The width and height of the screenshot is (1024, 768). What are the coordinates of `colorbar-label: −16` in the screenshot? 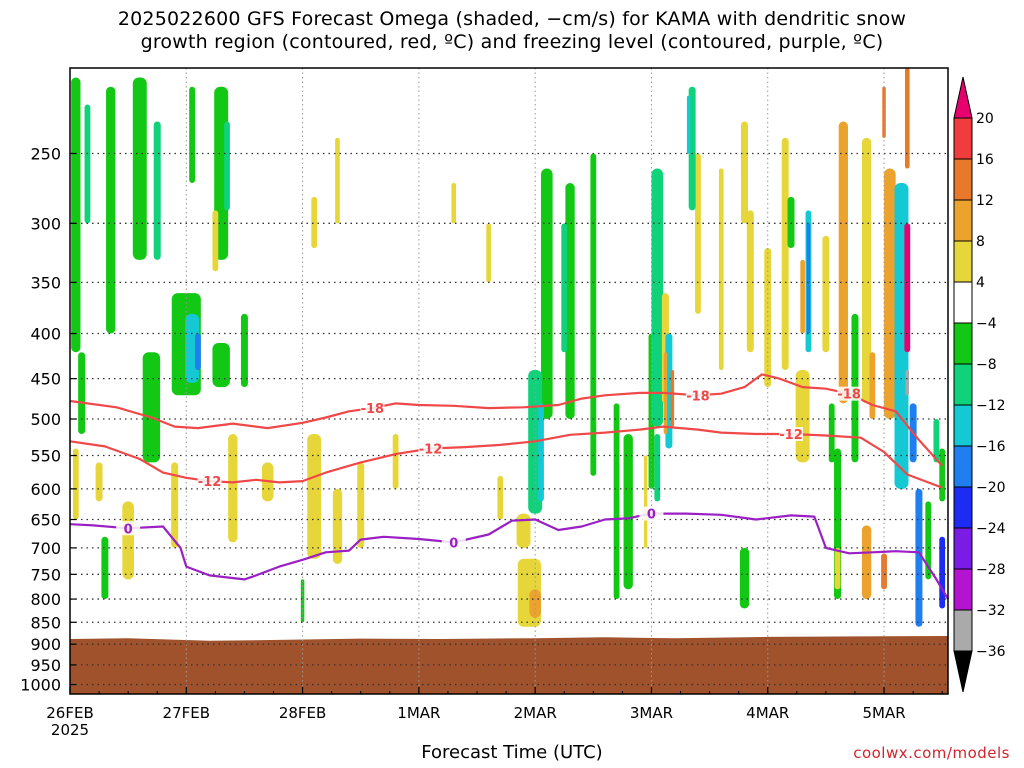 It's located at (991, 447).